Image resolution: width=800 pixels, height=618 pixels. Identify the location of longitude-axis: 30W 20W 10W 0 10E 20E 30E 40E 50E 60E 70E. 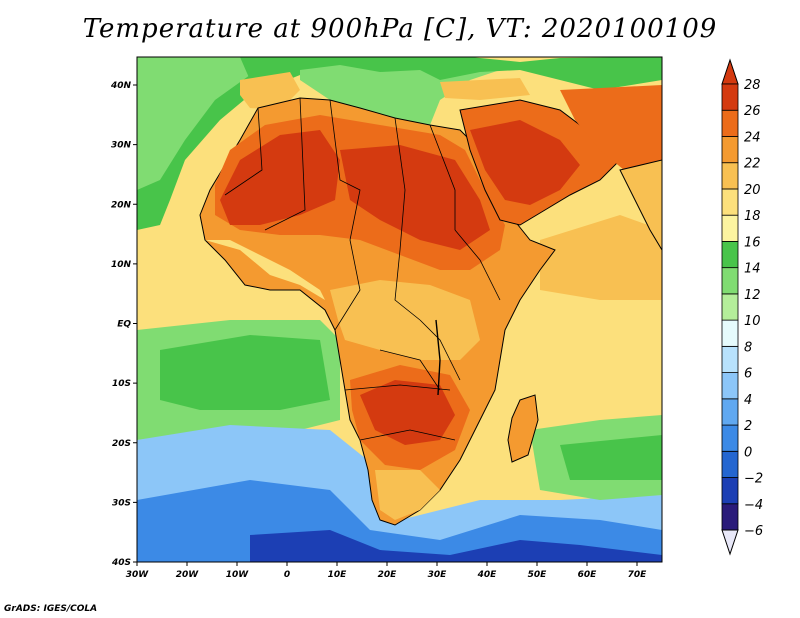
(386, 571).